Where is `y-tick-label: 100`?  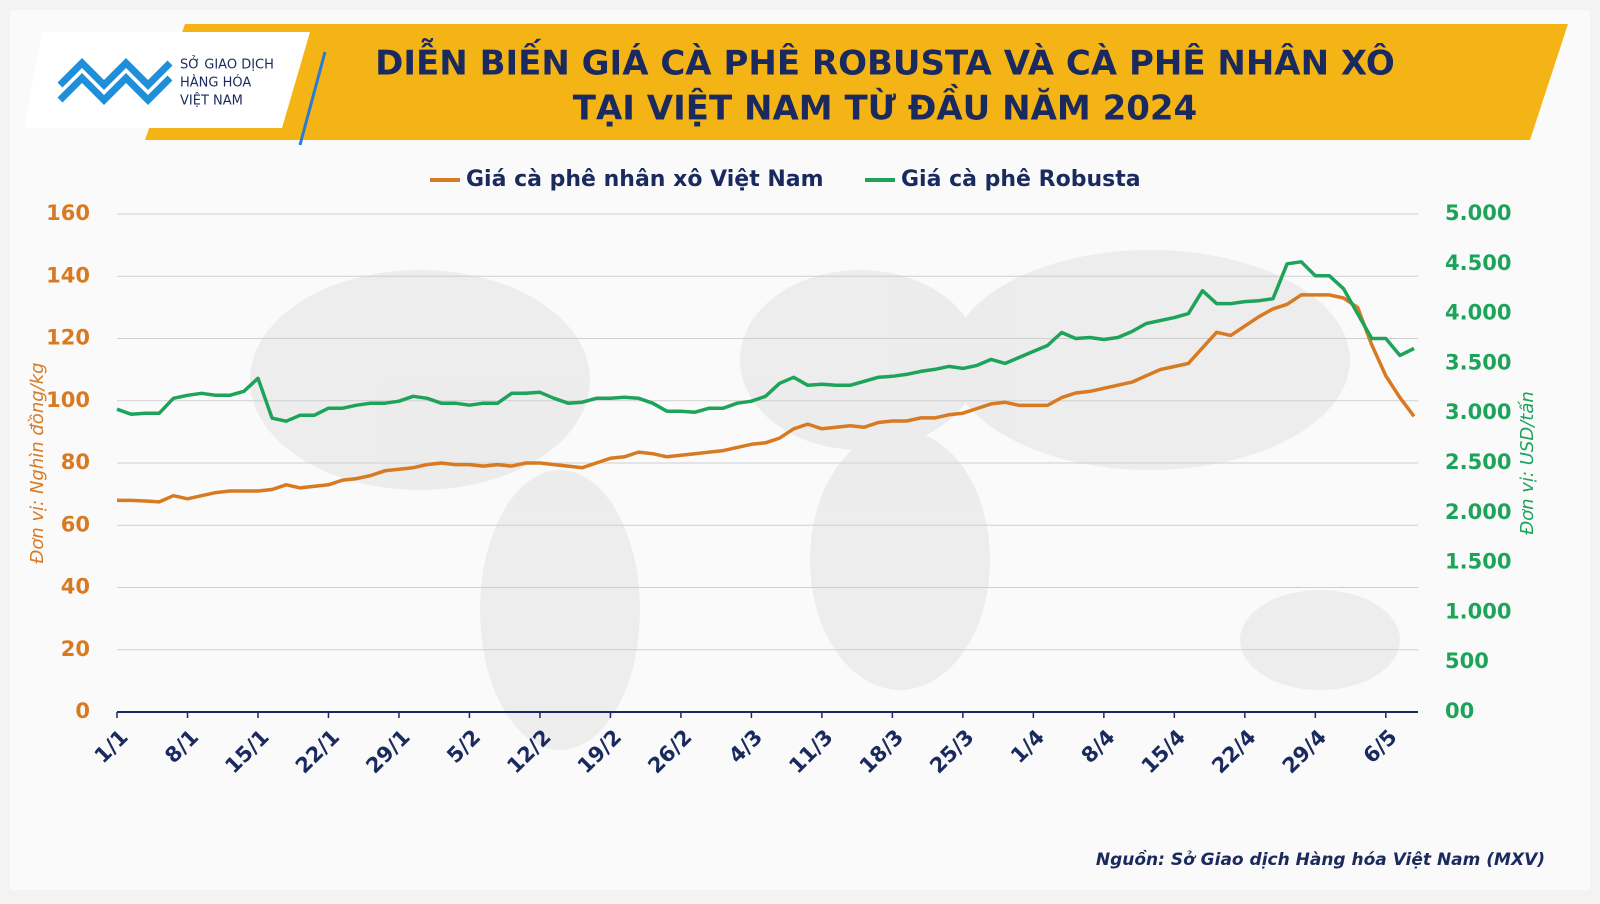
y-tick-label: 100 is located at coordinates (68, 400).